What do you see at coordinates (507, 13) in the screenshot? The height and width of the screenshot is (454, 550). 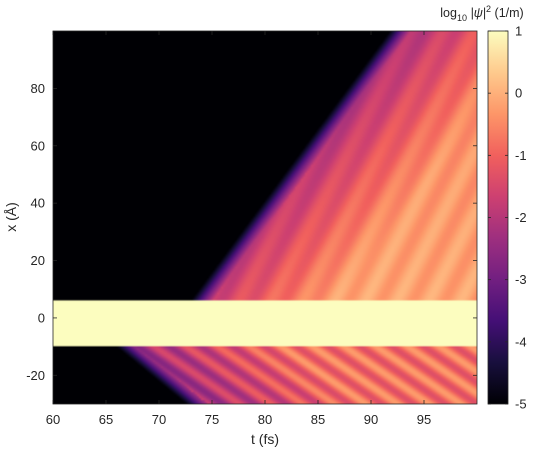 I see `colorbar-title-unit: (1/m)` at bounding box center [507, 13].